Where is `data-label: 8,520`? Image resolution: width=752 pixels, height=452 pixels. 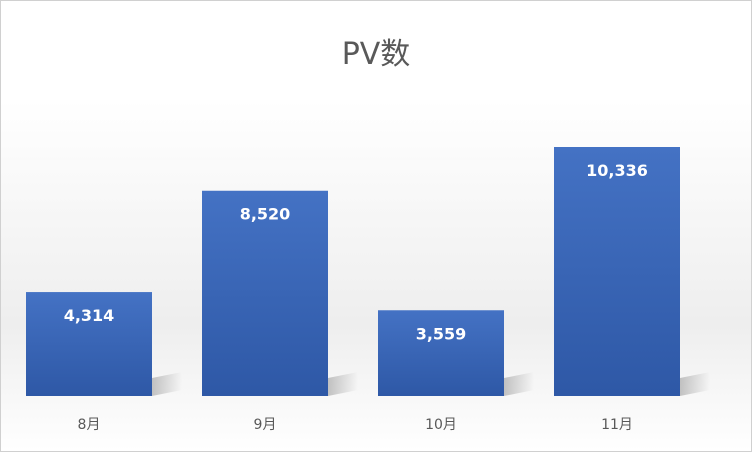
data-label: 8,520 is located at coordinates (265, 214).